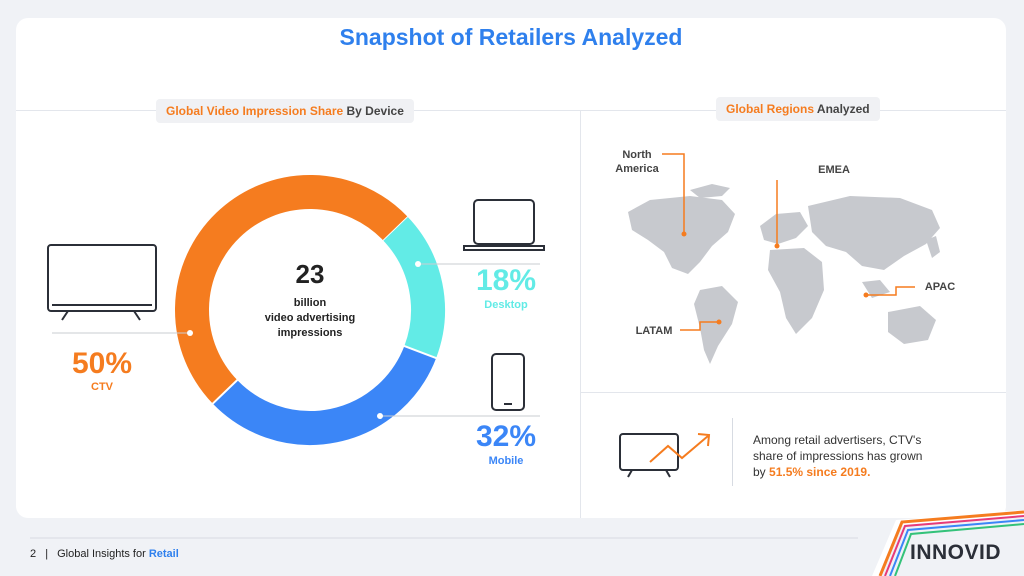 The image size is (1024, 576). I want to click on page-title: Snapshot of Retailers Analyzed, so click(511, 37).